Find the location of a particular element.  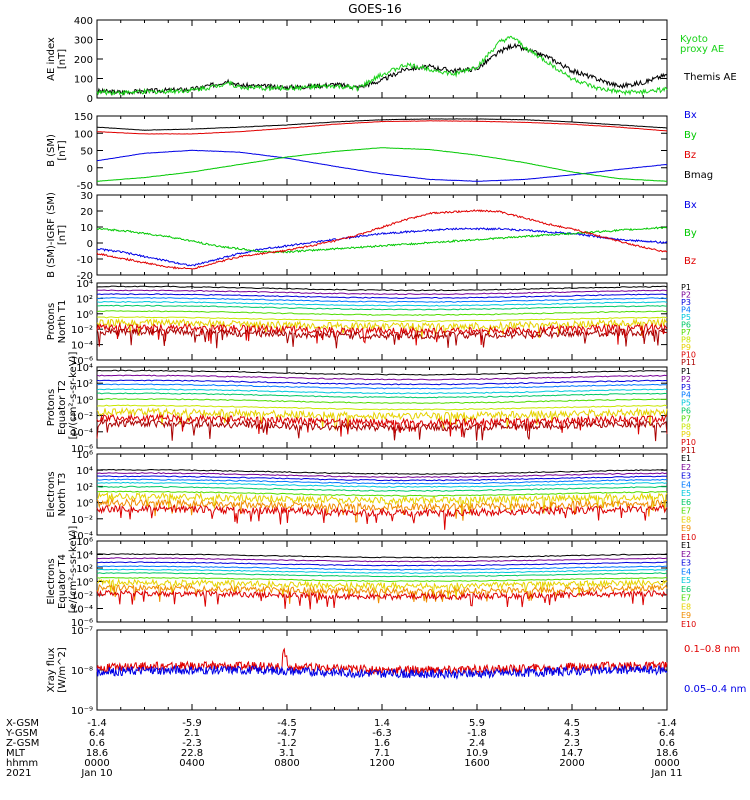

legend-label: Bz is located at coordinates (690, 261).